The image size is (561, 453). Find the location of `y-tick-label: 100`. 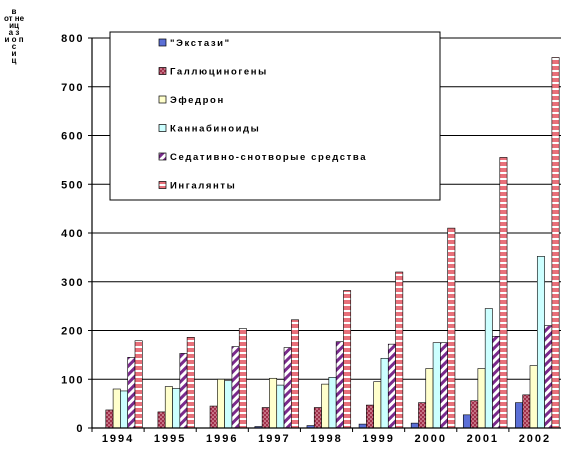

y-tick-label: 100 is located at coordinates (72, 380).